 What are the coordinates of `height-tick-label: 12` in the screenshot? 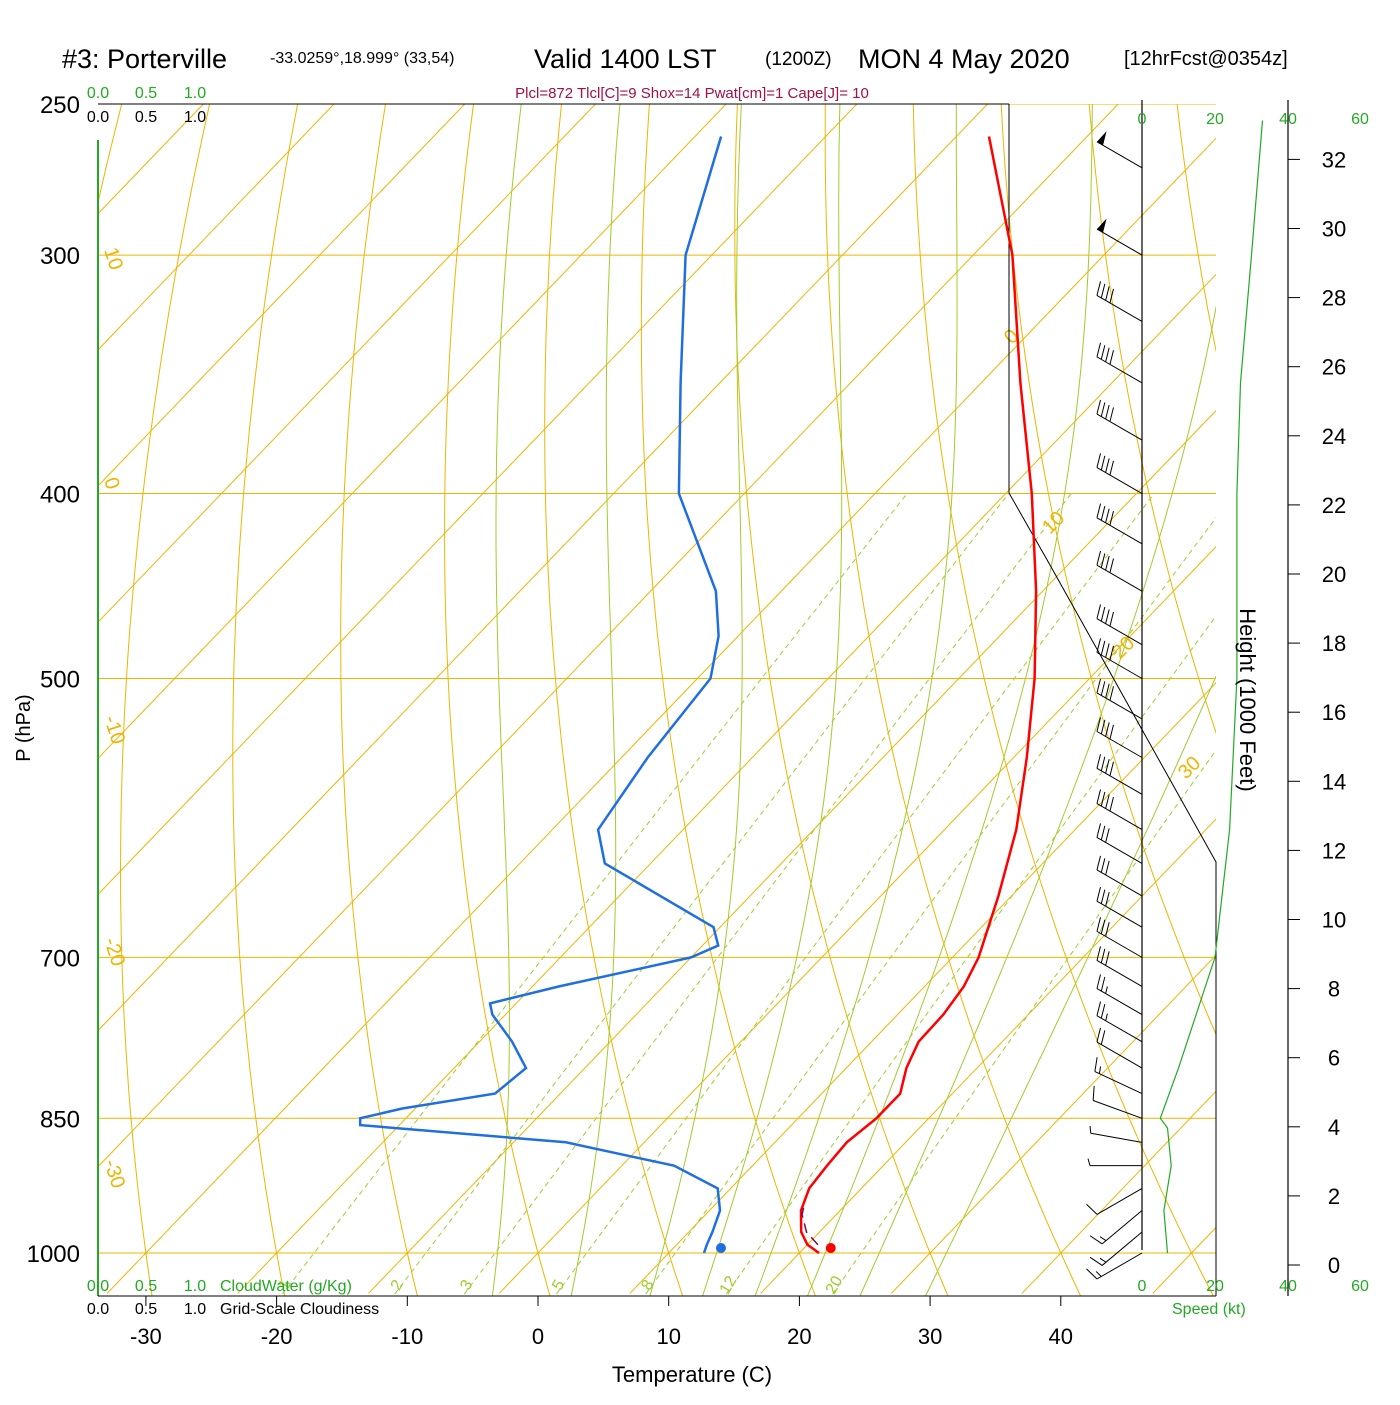 It's located at (1334, 850).